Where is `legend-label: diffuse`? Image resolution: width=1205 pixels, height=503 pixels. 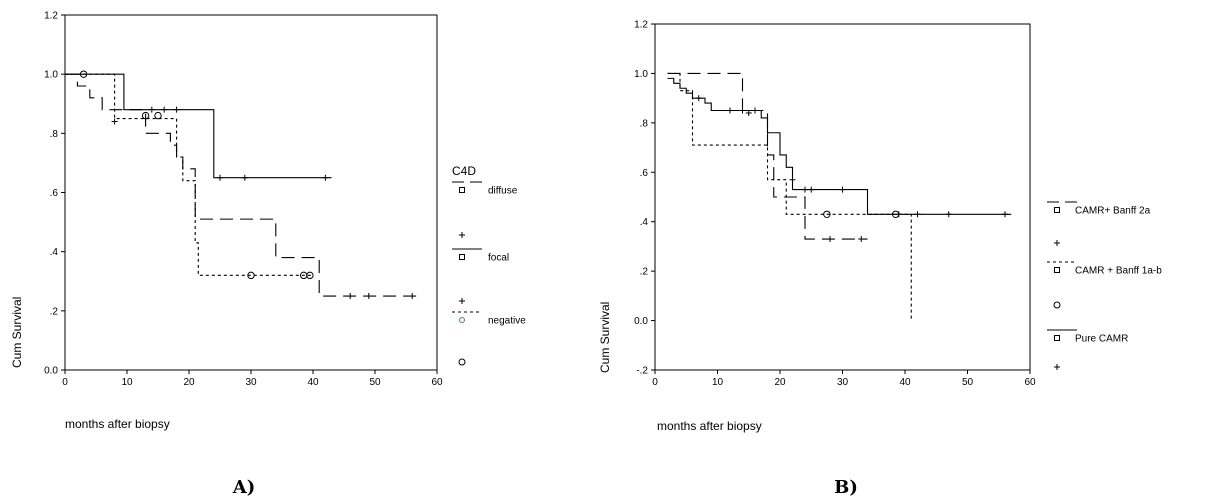
legend-label: diffuse is located at coordinates (503, 191).